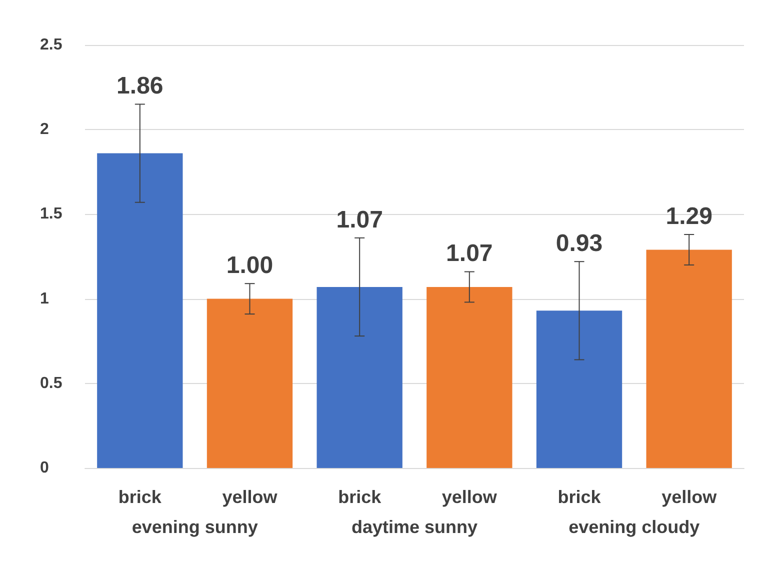 This screenshot has height=565, width=769. What do you see at coordinates (140, 497) in the screenshot?
I see `series-label: brick` at bounding box center [140, 497].